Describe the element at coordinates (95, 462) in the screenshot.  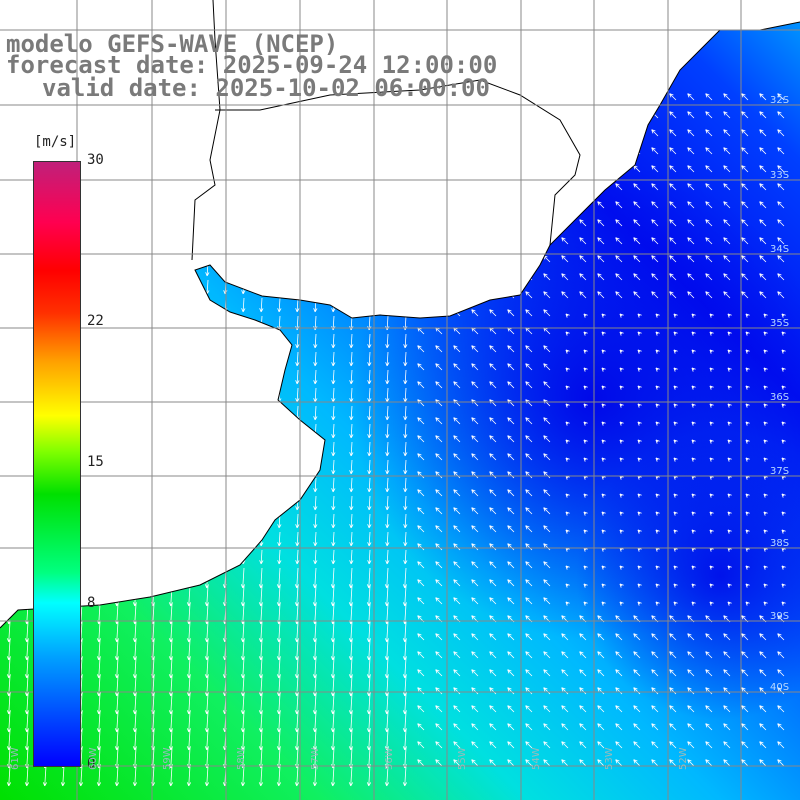
I see `colorbar-tick-label: 15` at that location.